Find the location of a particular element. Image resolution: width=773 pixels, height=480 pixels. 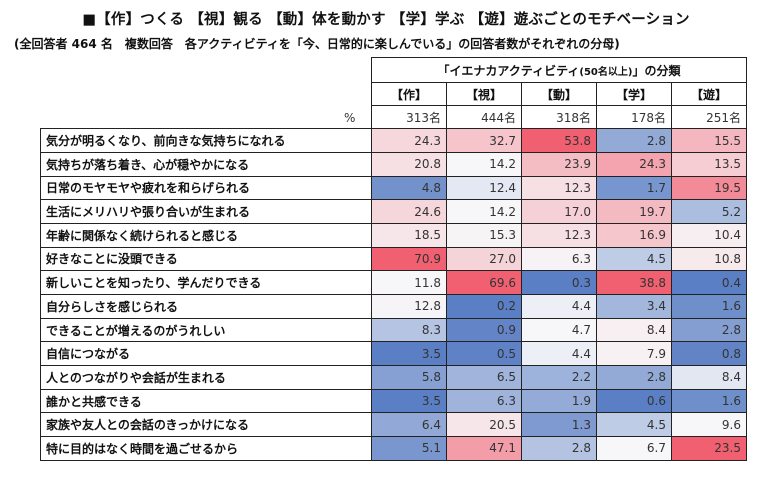

value-cell-作: 18.5 is located at coordinates (409, 235).